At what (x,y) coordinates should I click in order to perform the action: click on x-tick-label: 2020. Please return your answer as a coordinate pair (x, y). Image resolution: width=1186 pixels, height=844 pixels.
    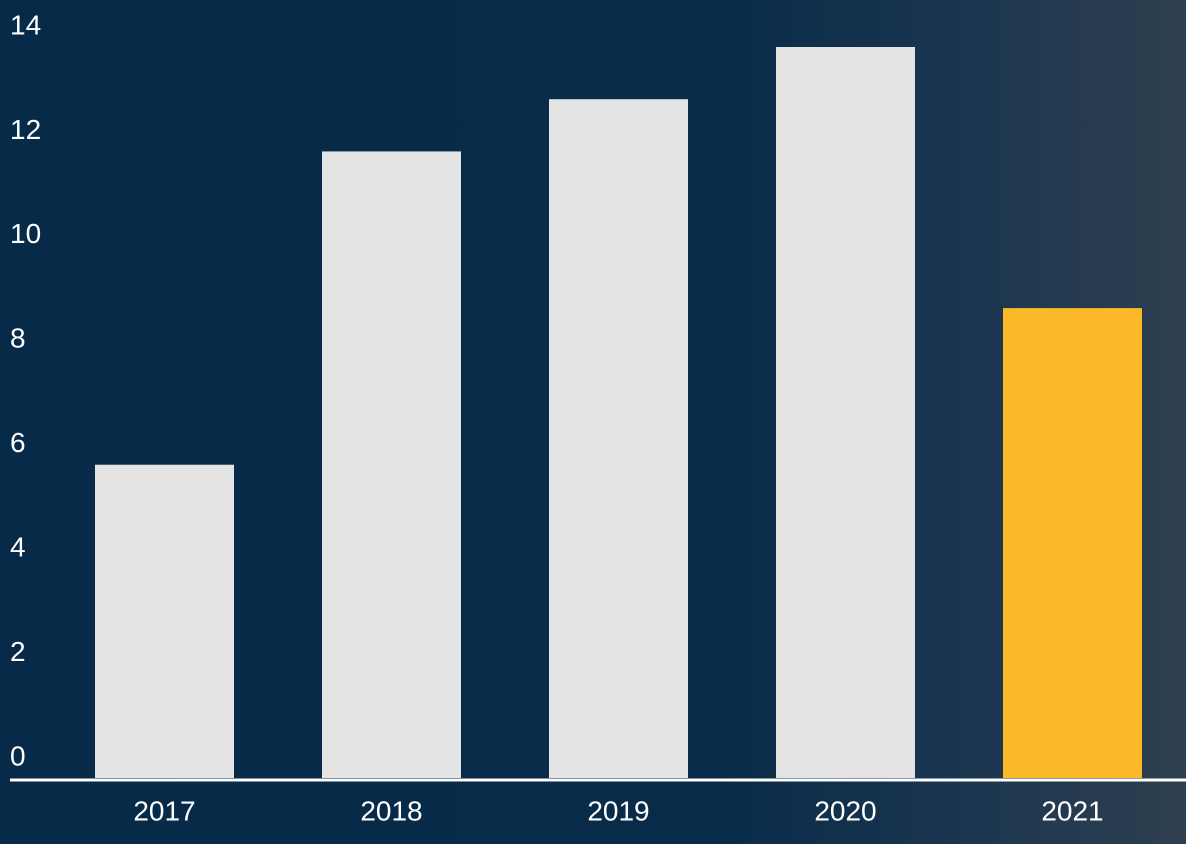
    Looking at the image, I should click on (845, 810).